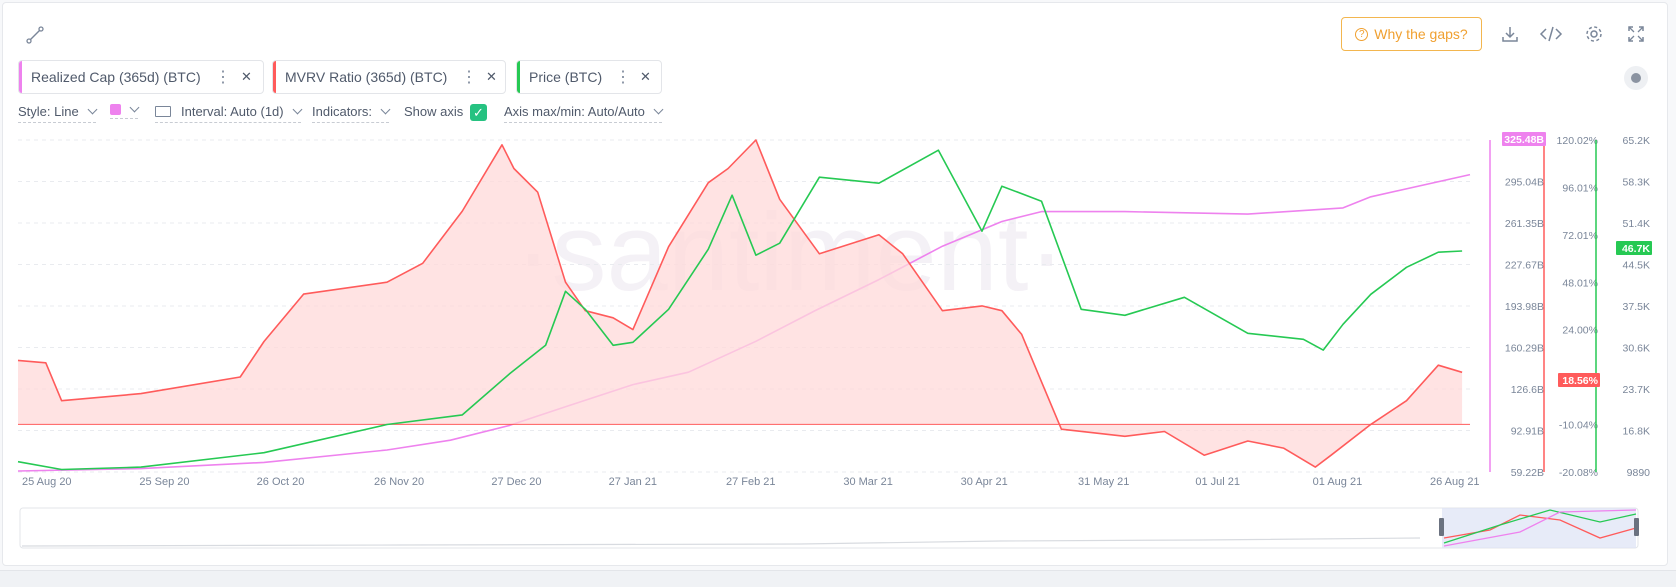  What do you see at coordinates (1636, 141) in the screenshot?
I see `y-tick-label-price: 65.2K` at bounding box center [1636, 141].